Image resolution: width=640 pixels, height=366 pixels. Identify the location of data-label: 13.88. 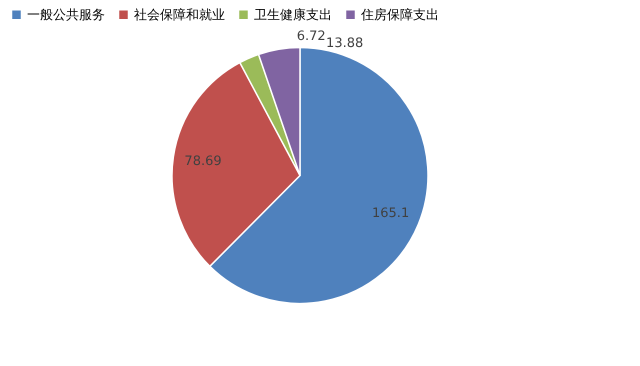
(345, 43).